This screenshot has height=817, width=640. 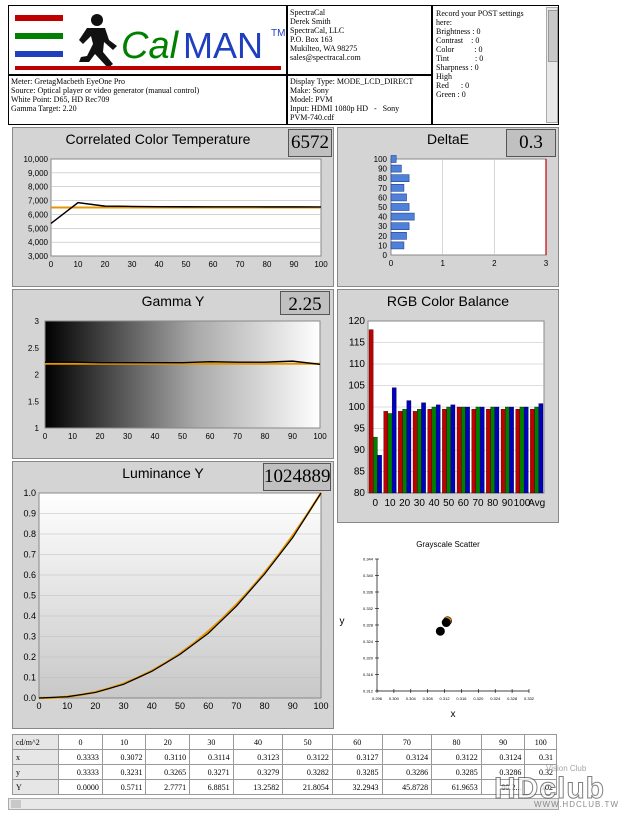 What do you see at coordinates (29, 493) in the screenshot?
I see `y-tick-label: 1.0` at bounding box center [29, 493].